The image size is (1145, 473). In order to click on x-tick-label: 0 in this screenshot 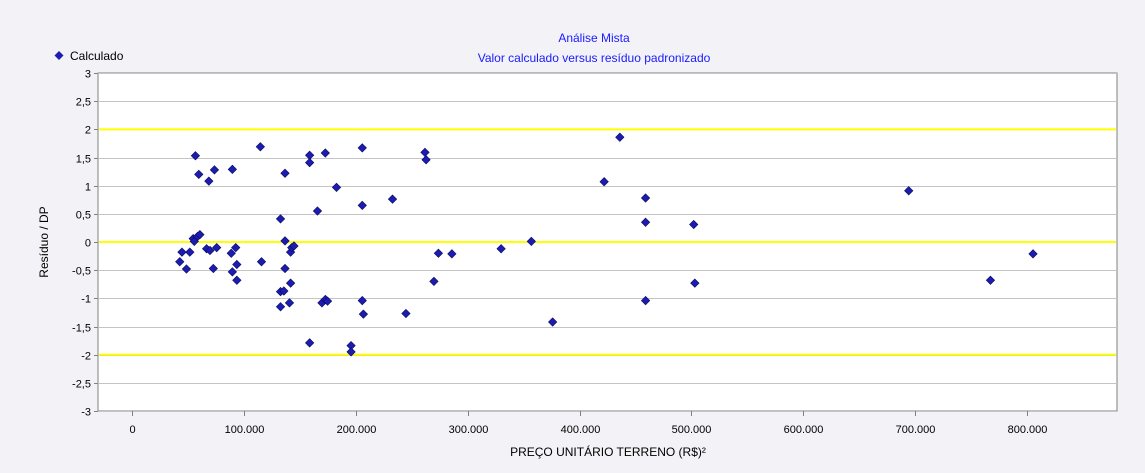, I will do `click(132, 430)`.